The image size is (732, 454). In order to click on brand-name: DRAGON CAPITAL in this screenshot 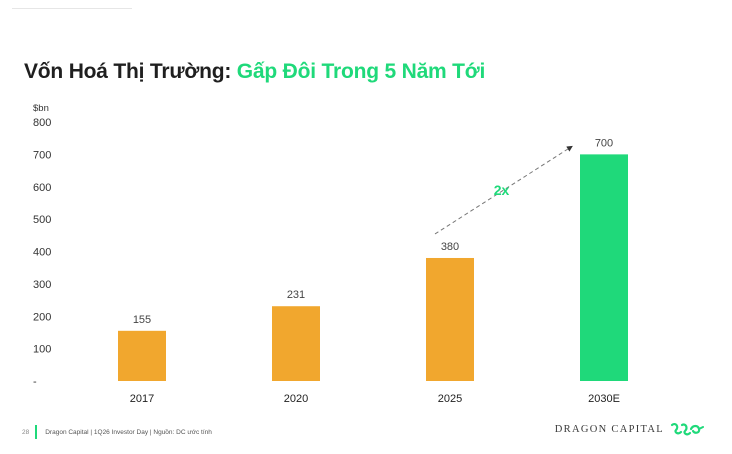, I will do `click(609, 429)`.